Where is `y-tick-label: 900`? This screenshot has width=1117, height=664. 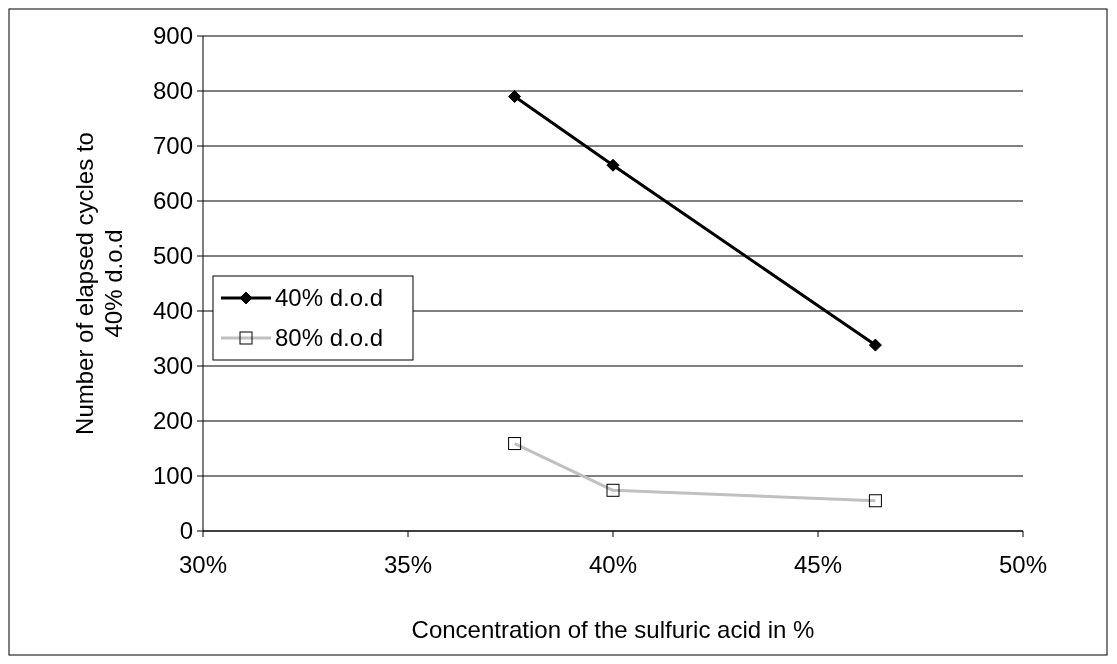
y-tick-label: 900 is located at coordinates (172, 36).